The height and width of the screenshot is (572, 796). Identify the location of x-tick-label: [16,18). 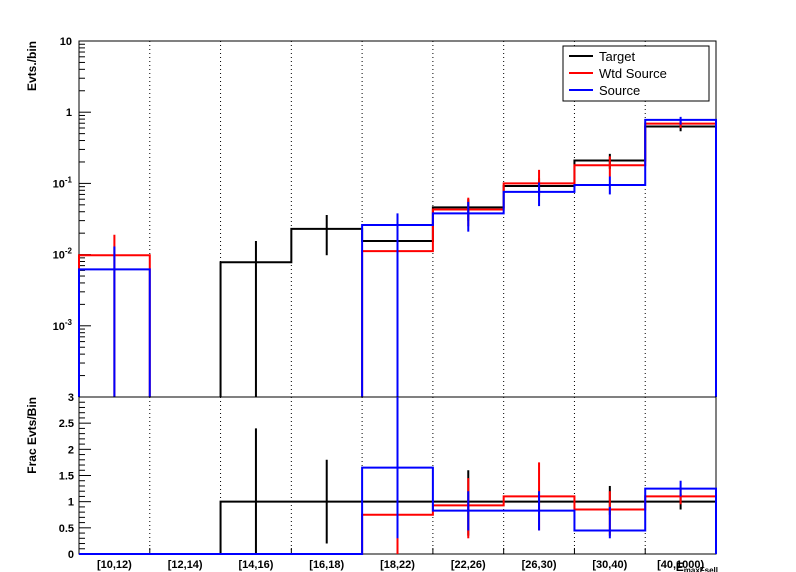
(326, 565).